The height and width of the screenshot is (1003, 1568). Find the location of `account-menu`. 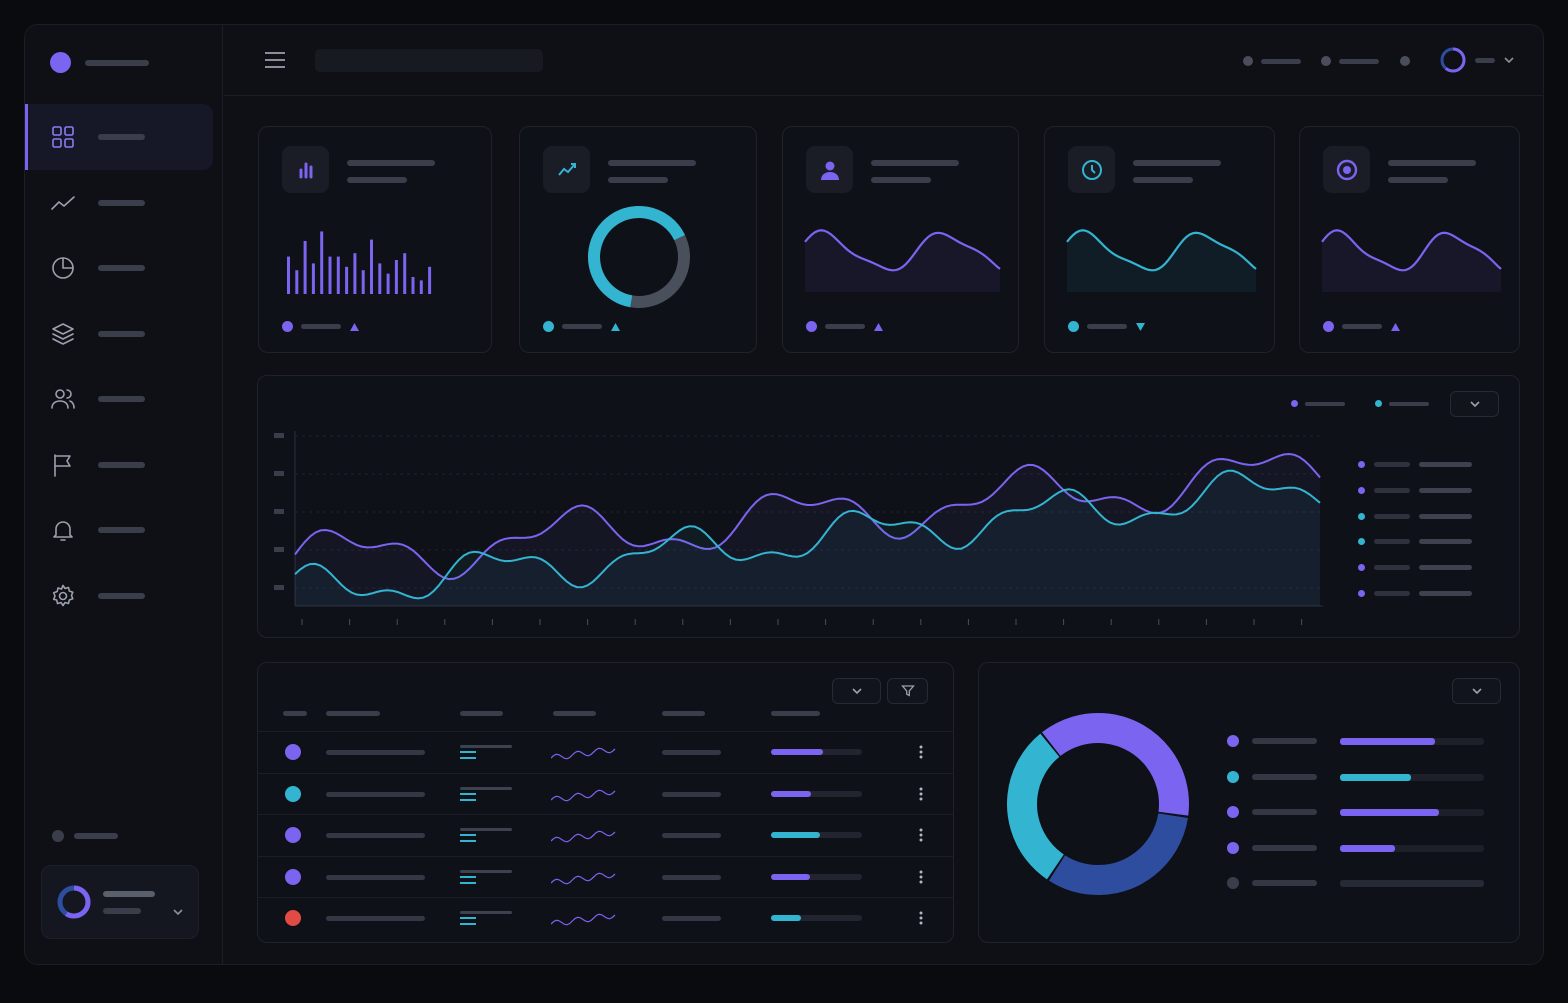

account-menu is located at coordinates (1477, 60).